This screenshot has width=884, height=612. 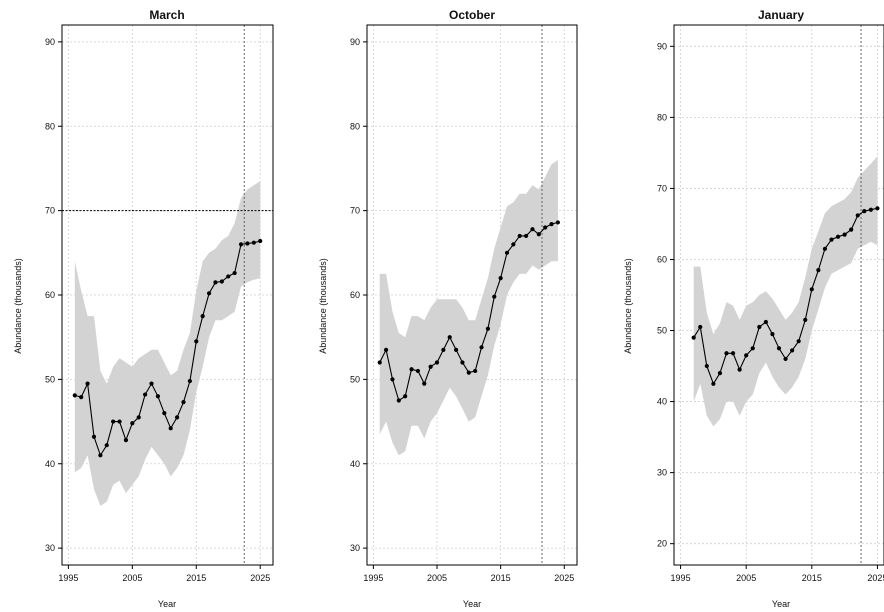 I want to click on y-axis-label: Abundance (thousands), so click(x=628, y=306).